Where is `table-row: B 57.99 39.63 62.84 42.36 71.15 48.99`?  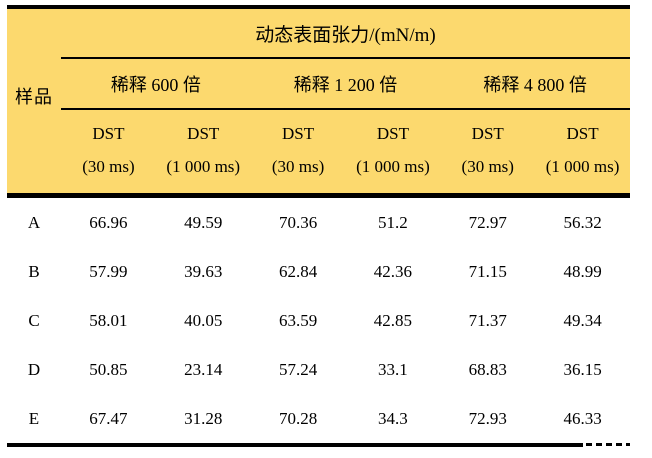 table-row: B 57.99 39.63 62.84 42.36 71.15 48.99 is located at coordinates (318, 271).